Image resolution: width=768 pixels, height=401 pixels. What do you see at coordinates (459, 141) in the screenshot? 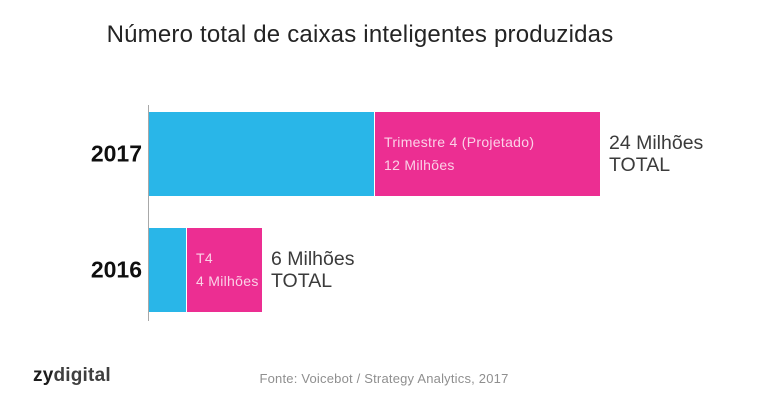
I see `q4-label-line1: Trimestre 4 (Projetado)` at bounding box center [459, 141].